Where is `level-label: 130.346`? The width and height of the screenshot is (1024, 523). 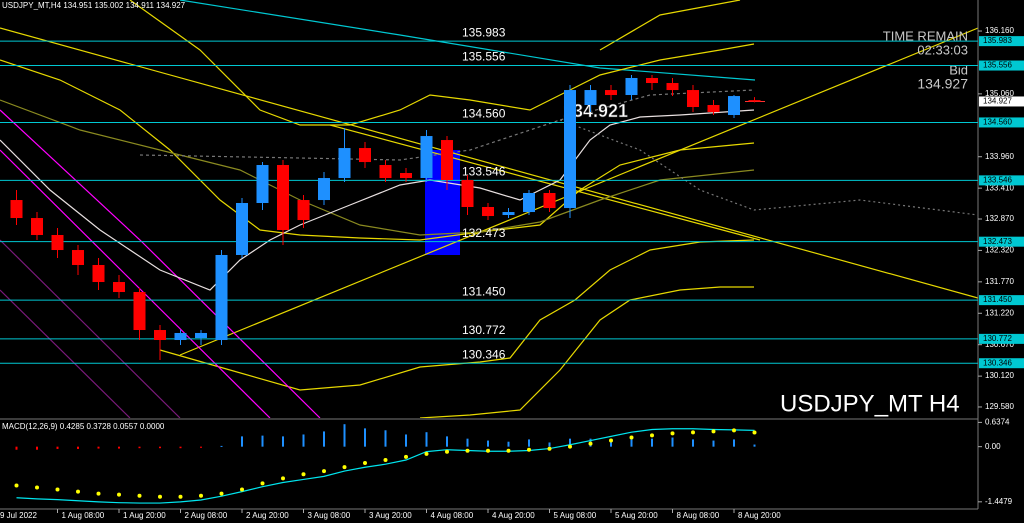 level-label: 130.346 is located at coordinates (484, 354).